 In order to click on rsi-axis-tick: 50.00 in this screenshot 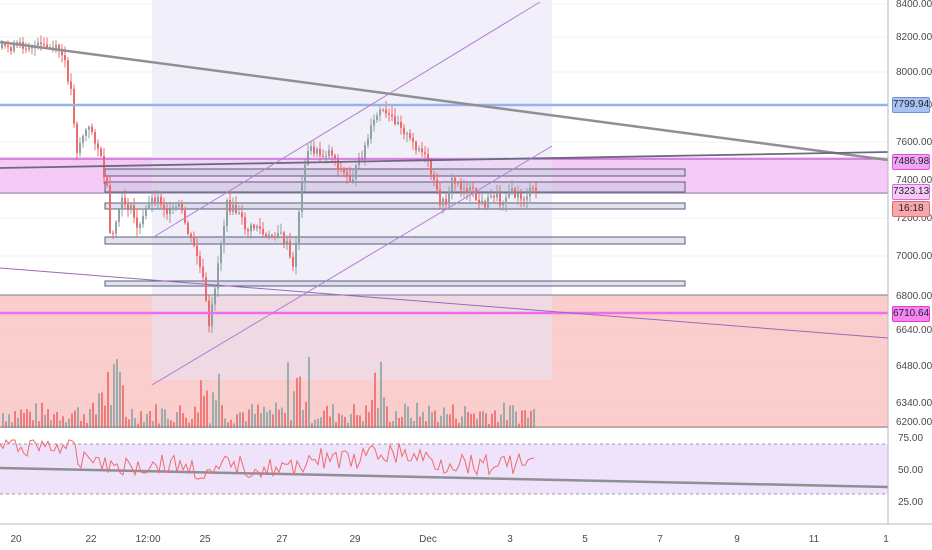, I will do `click(910, 470)`.